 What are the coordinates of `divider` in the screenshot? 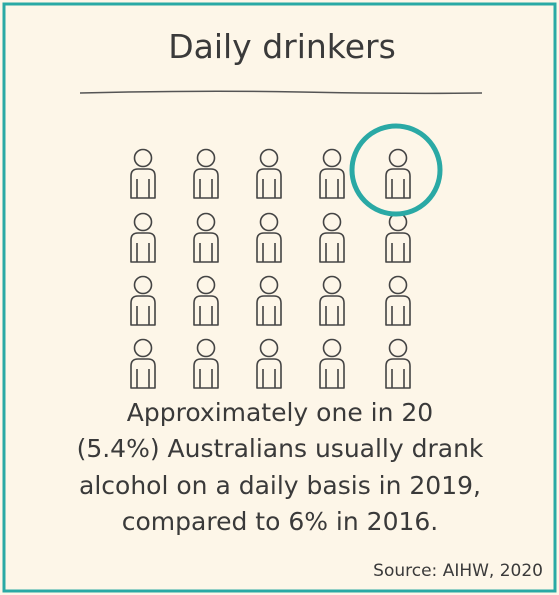 It's located at (281, 92).